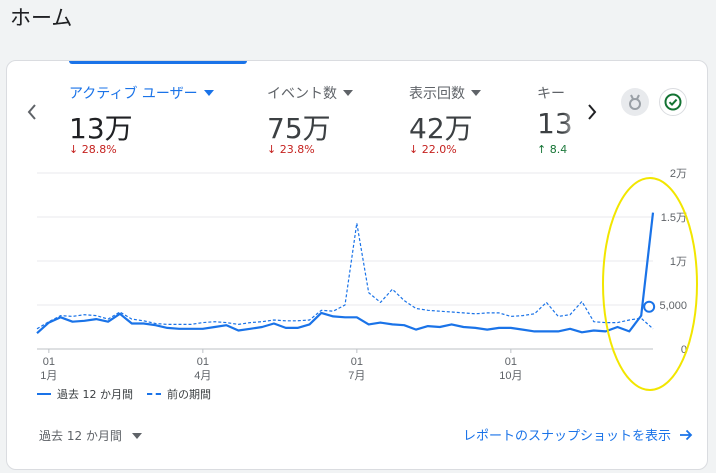 Image resolution: width=716 pixels, height=473 pixels. I want to click on x-tick-month: 4月, so click(202, 376).